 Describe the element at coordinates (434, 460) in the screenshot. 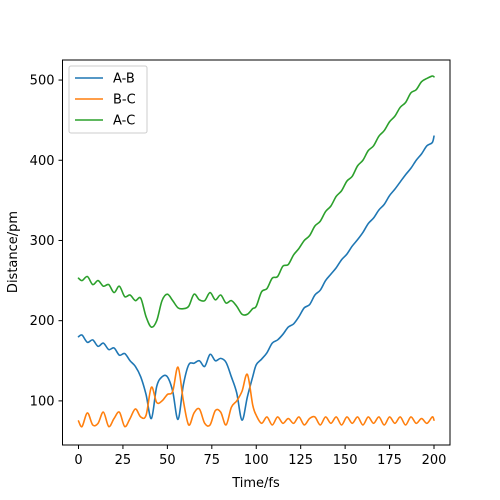

I see `x-tick-label: 200` at that location.